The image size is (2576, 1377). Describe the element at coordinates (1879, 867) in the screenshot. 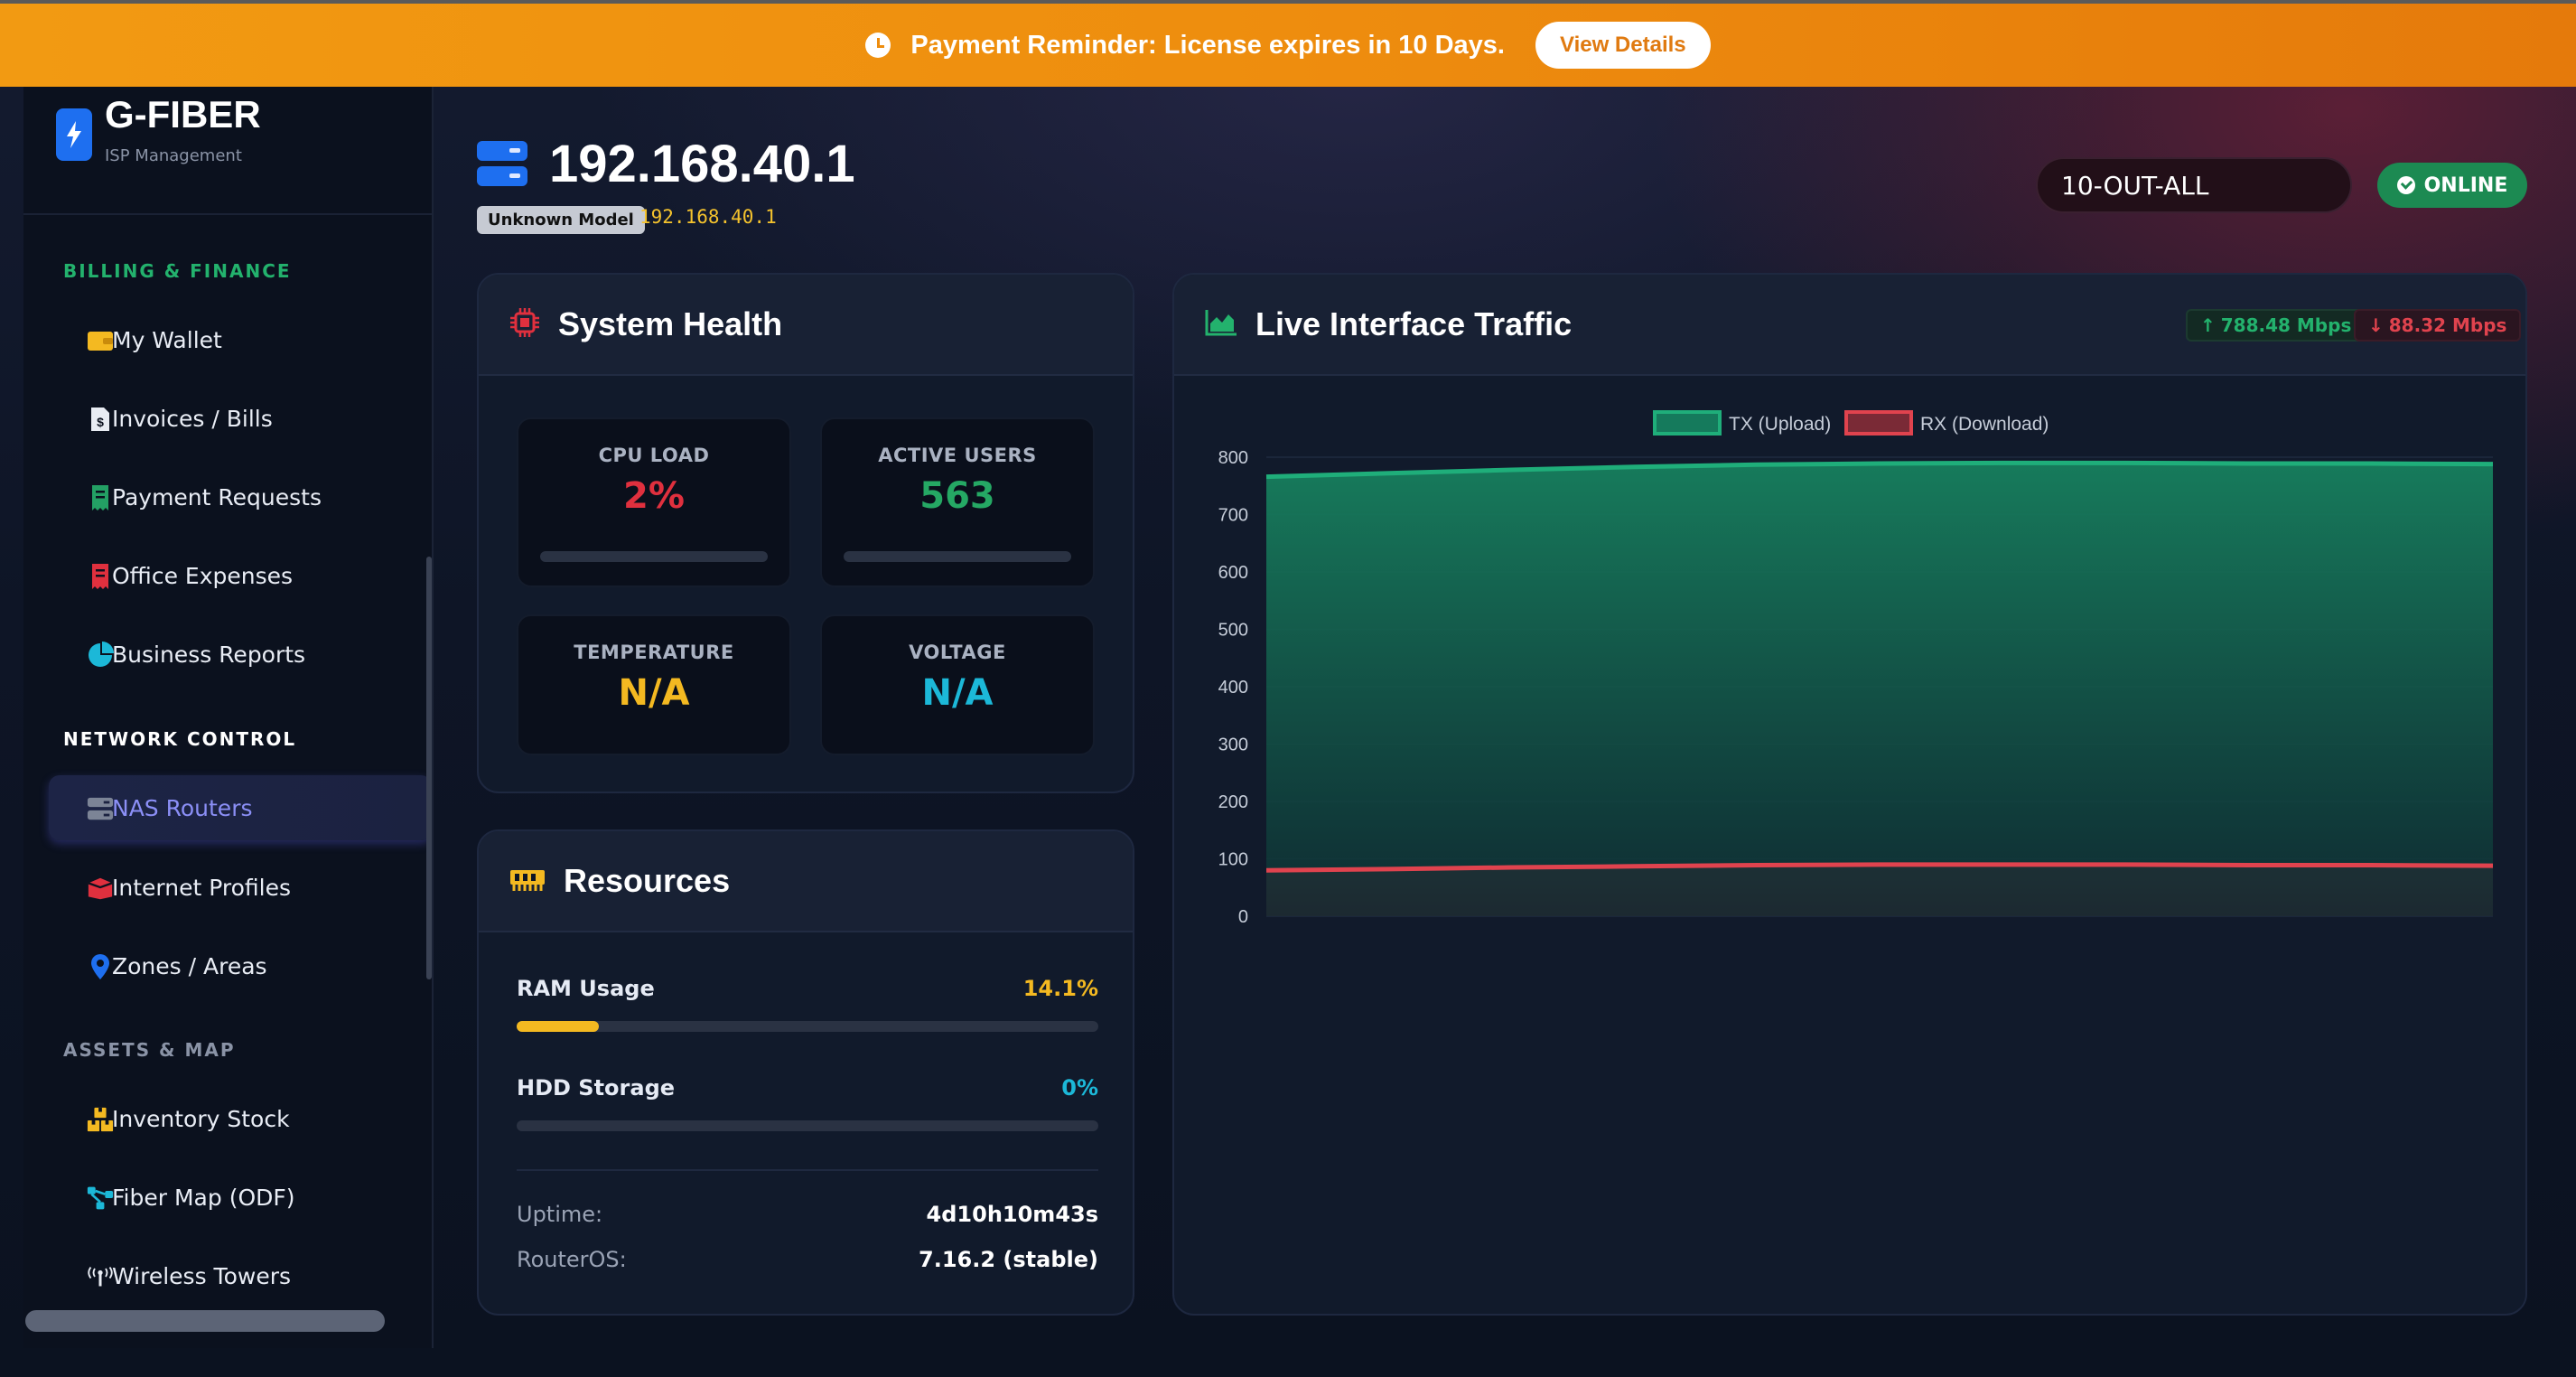

I see `rx-series-line` at that location.